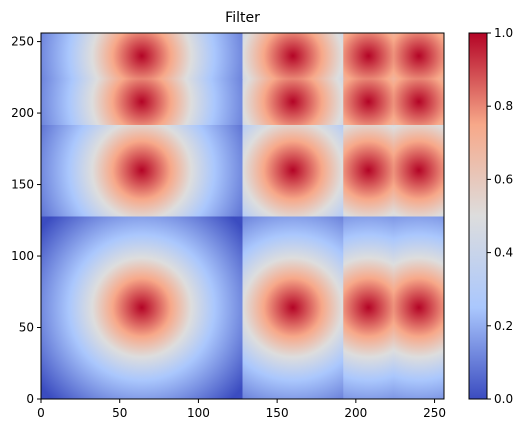  What do you see at coordinates (355, 413) in the screenshot?
I see `x-tick-label: 200` at bounding box center [355, 413].